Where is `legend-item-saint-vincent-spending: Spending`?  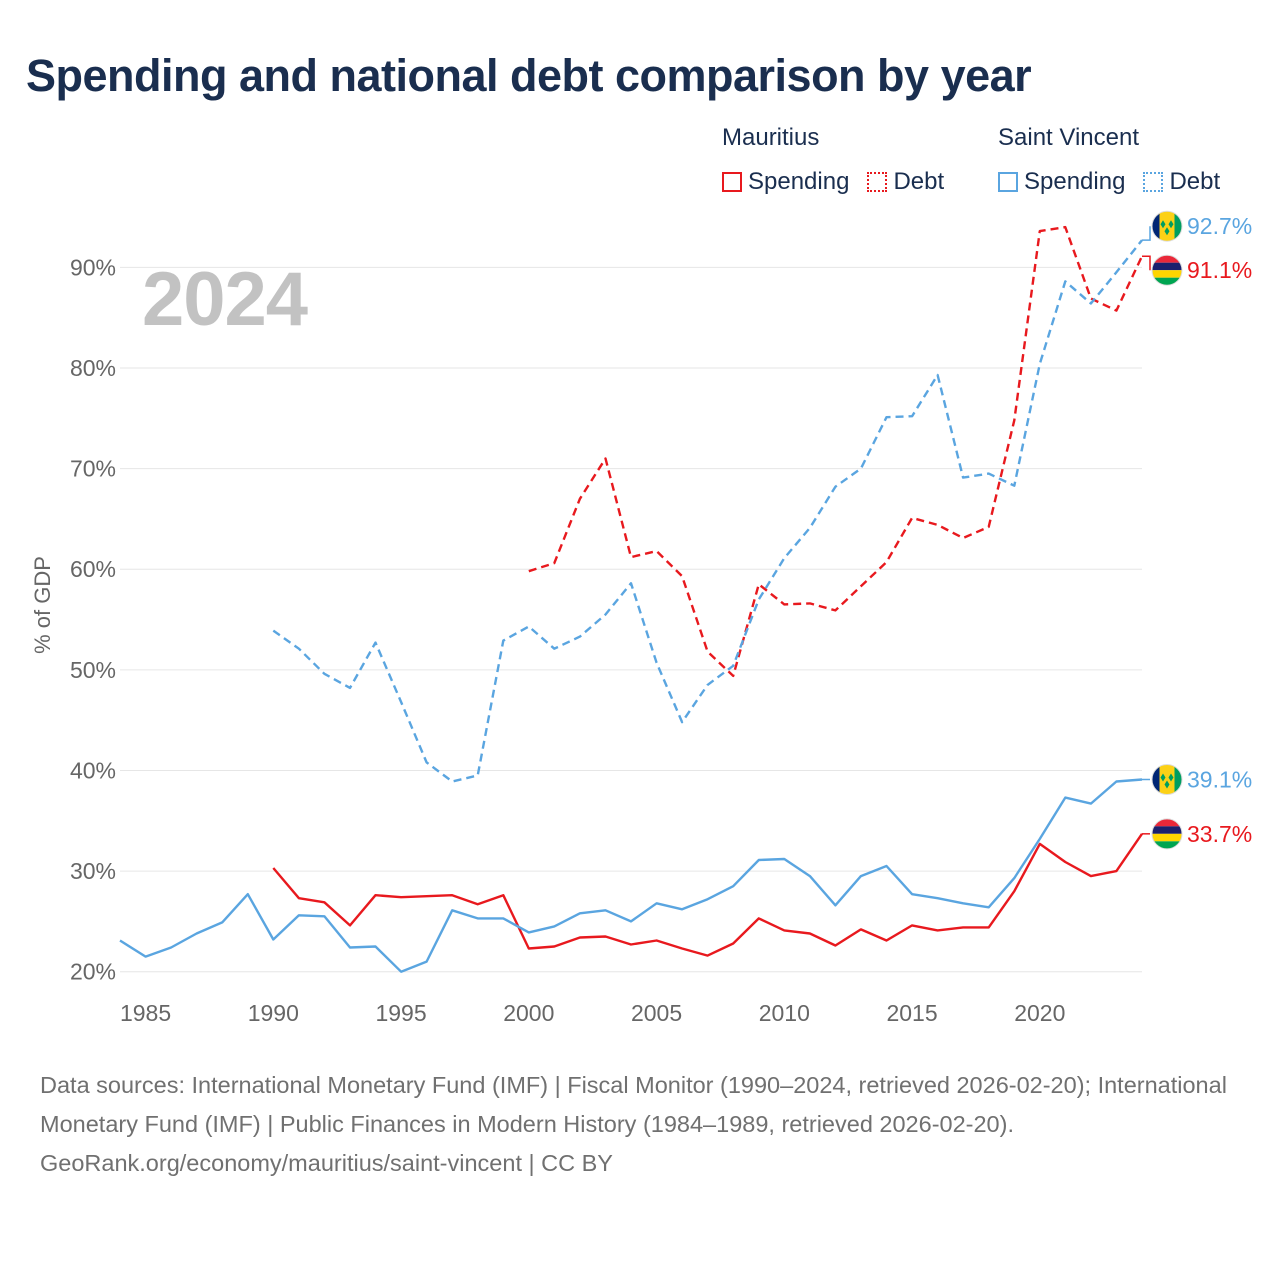
legend-item-saint-vincent-spending: Spending is located at coordinates (1061, 182).